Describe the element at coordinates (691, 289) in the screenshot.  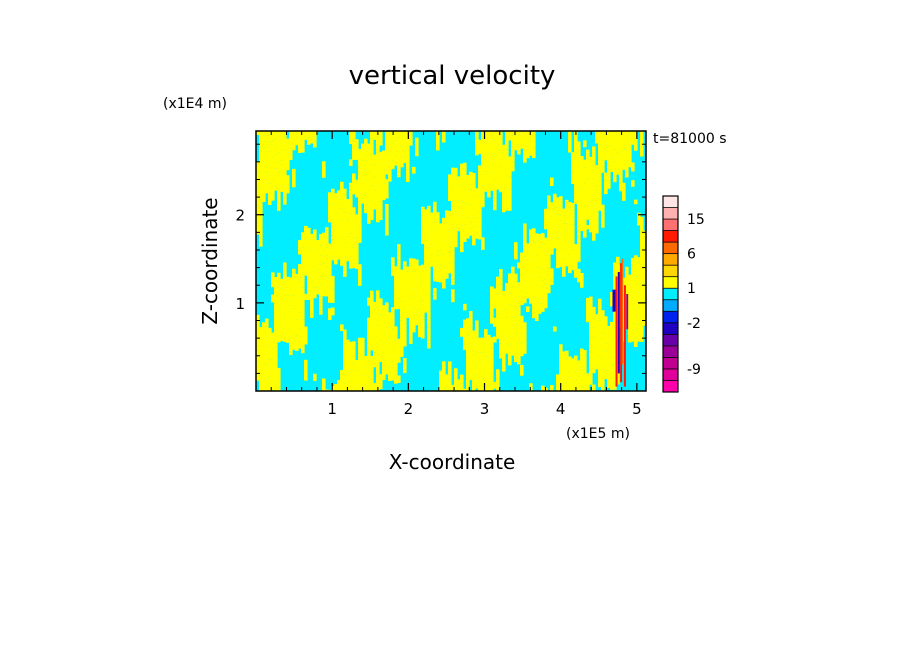
I see `colorbar-tick-label: 1` at that location.